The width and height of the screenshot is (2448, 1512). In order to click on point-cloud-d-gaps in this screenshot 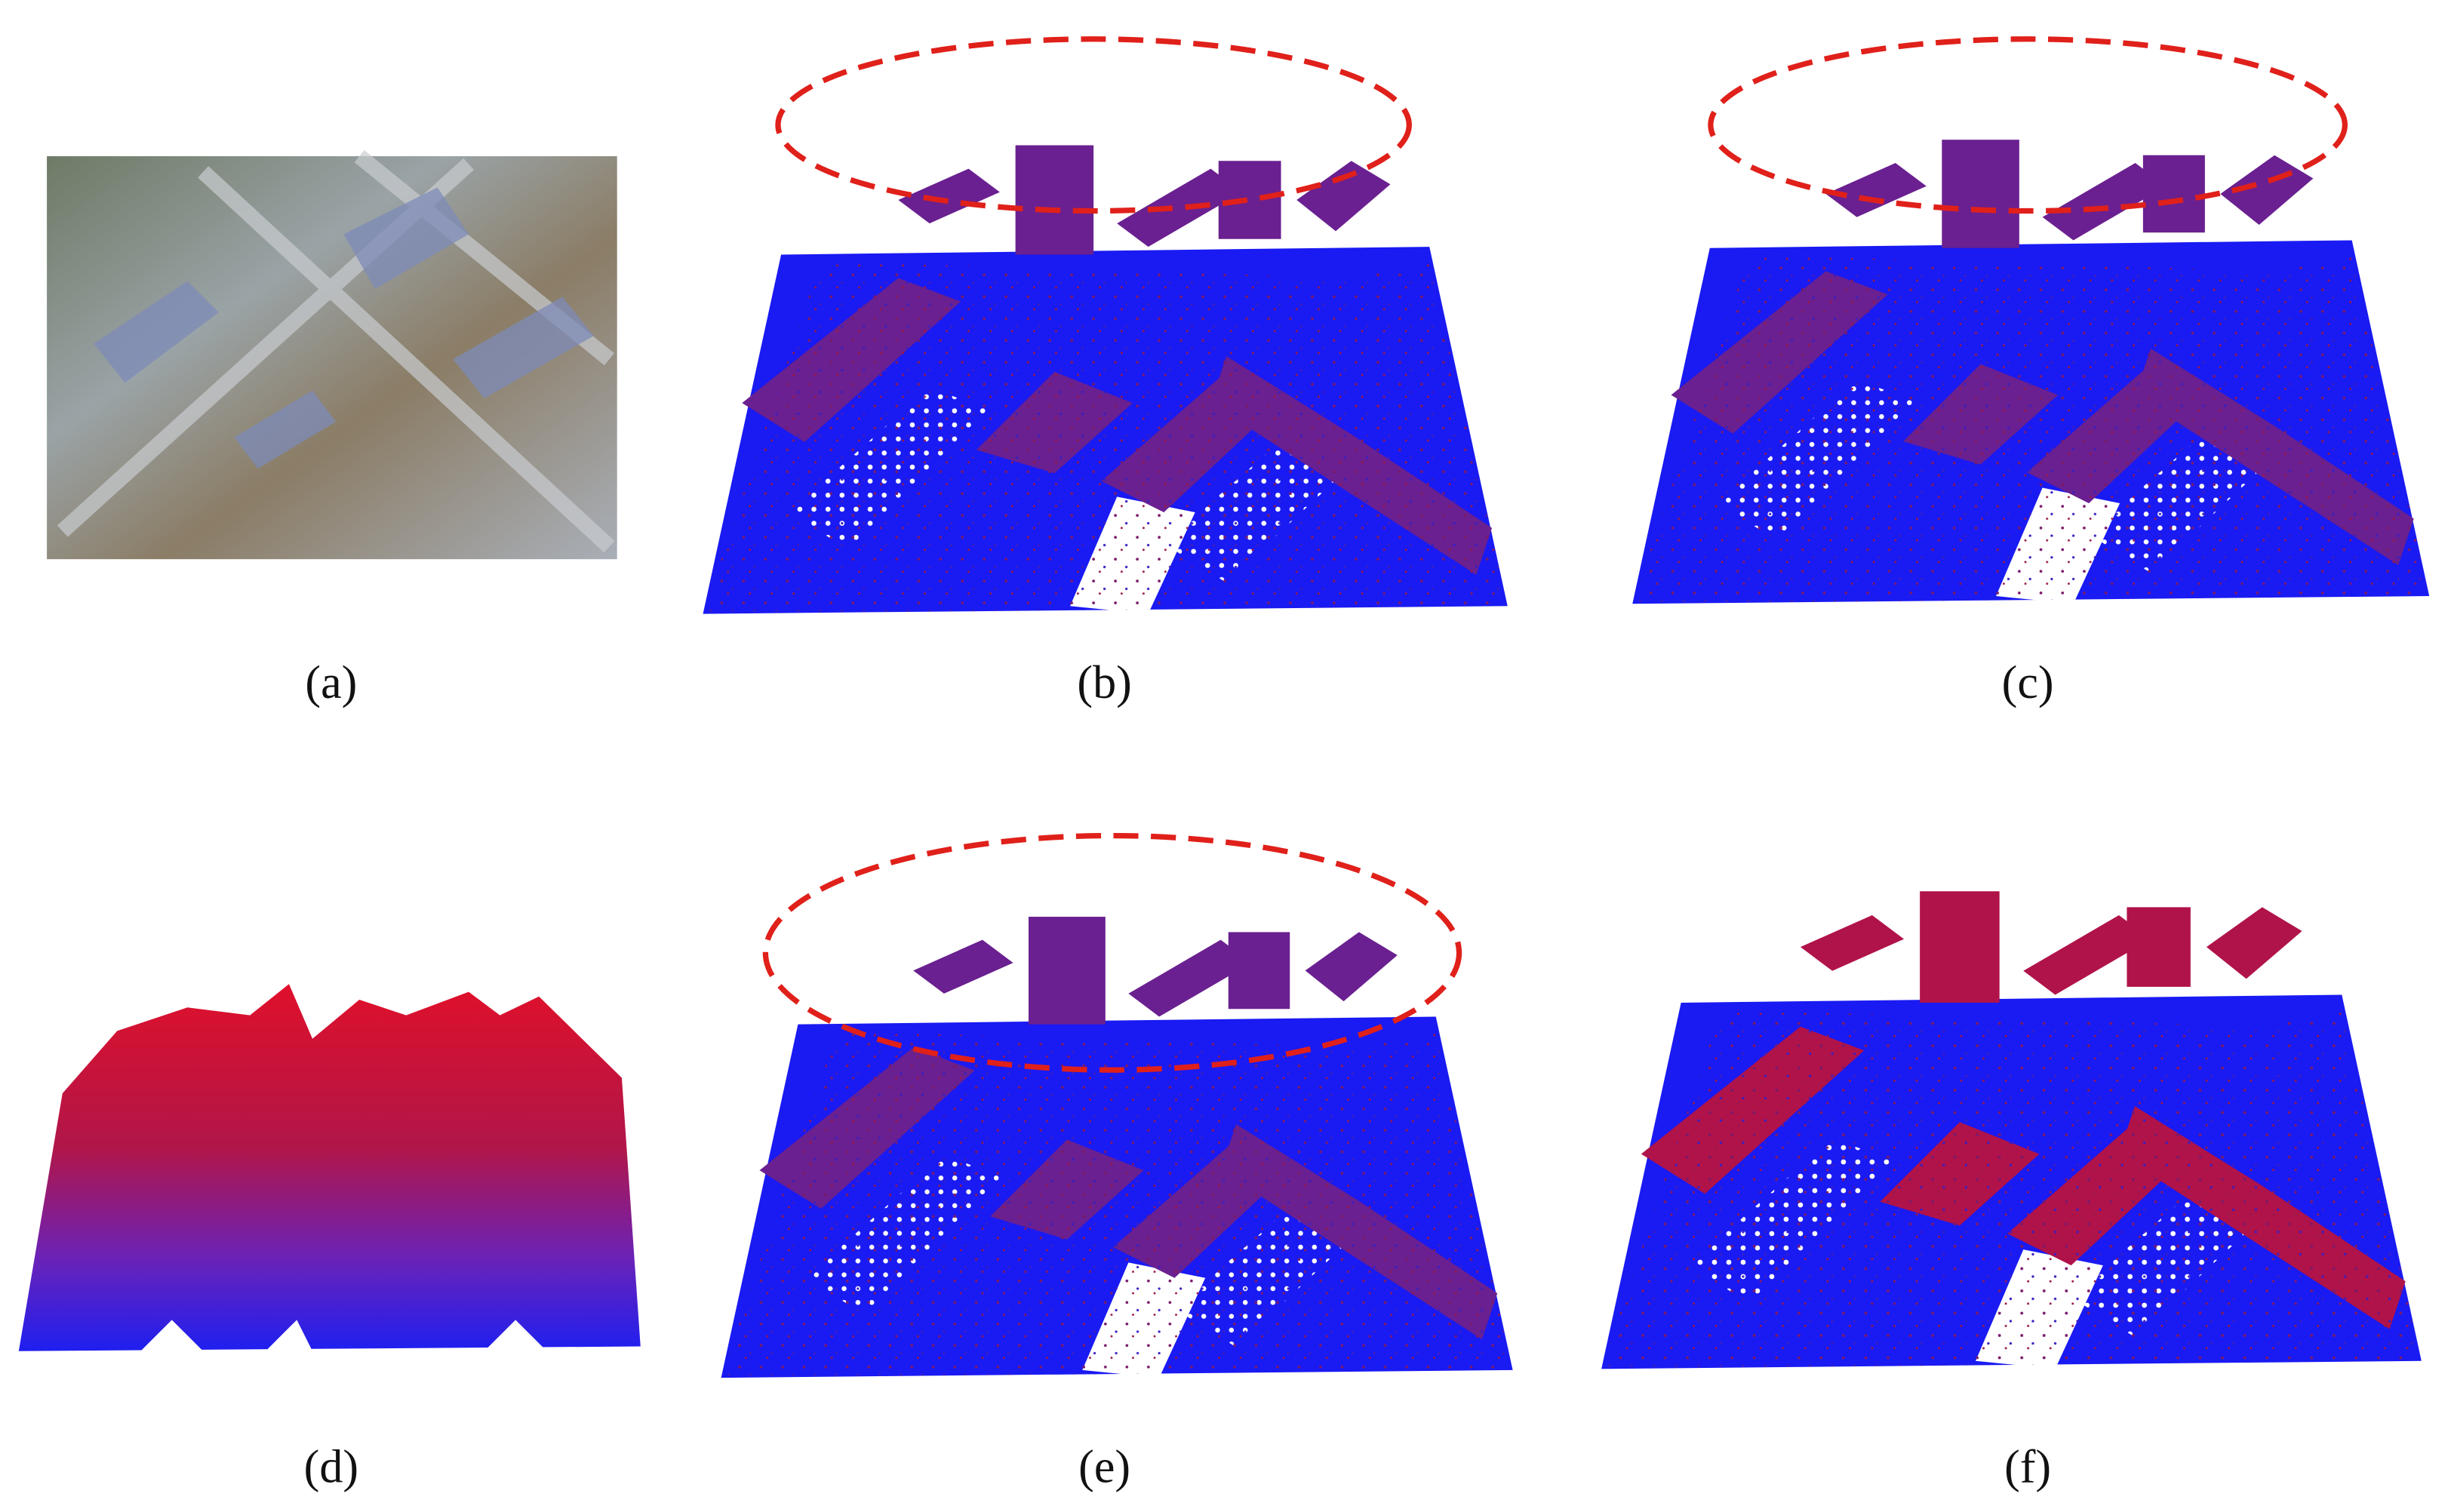, I will do `click(343, 1335)`.